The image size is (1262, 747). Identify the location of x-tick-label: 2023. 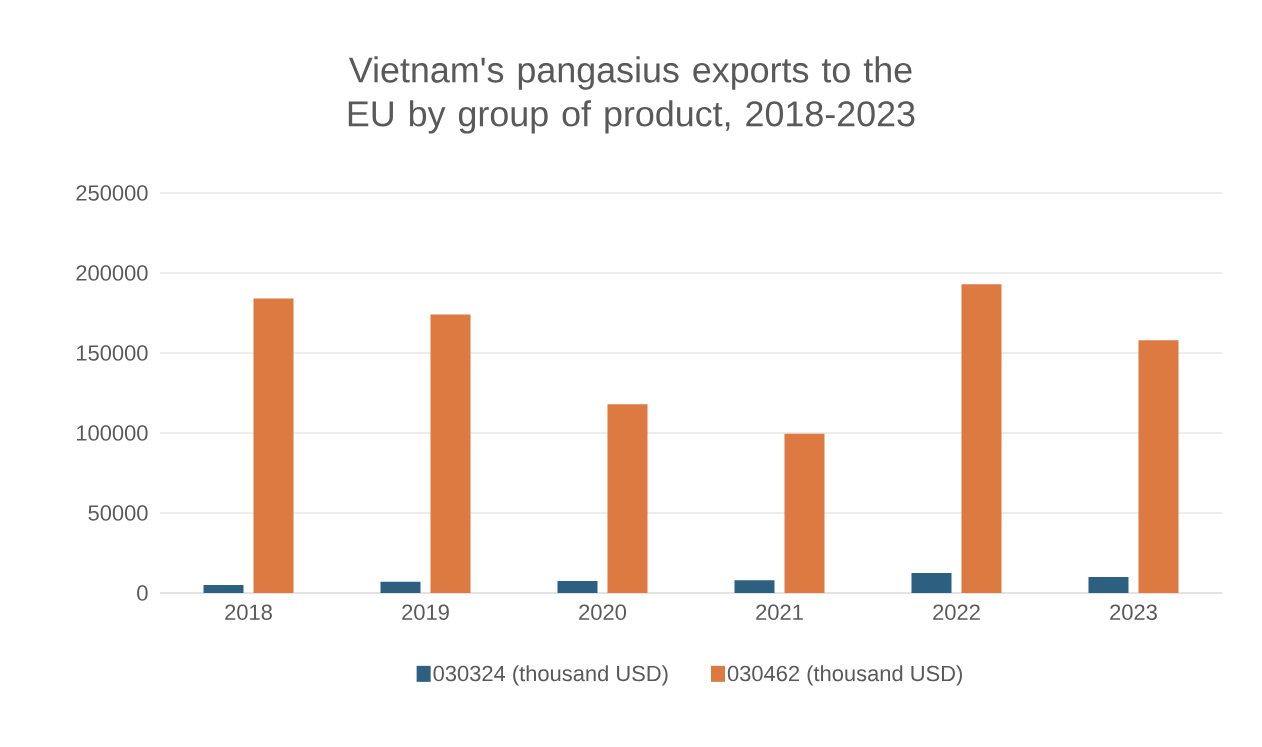
(1133, 612).